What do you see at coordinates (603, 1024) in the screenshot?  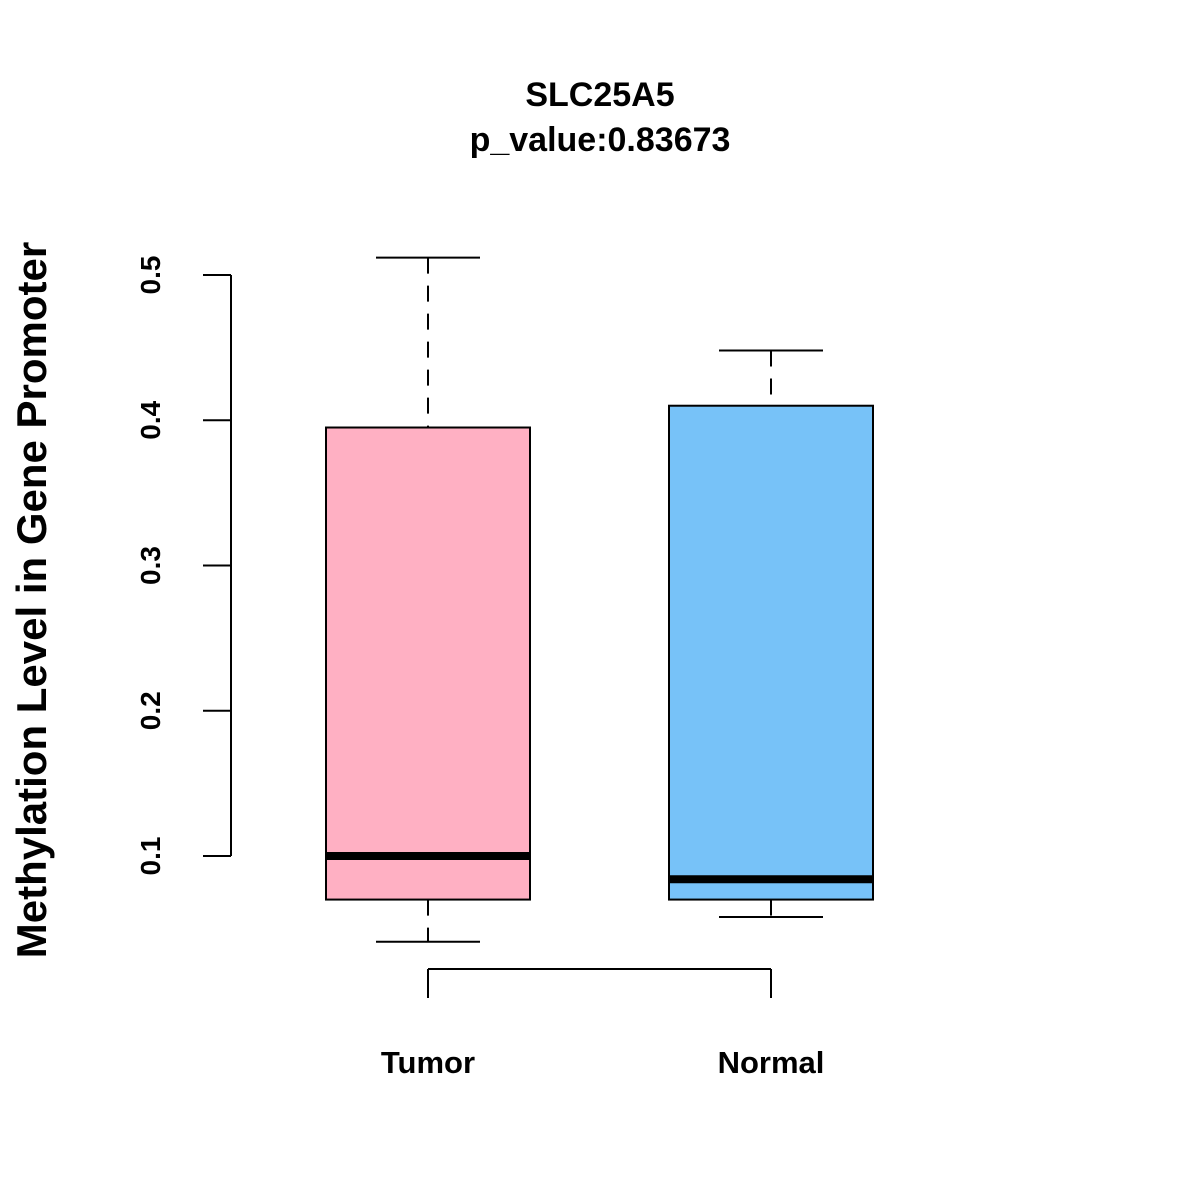 I see `x-axis: Tumor Normal` at bounding box center [603, 1024].